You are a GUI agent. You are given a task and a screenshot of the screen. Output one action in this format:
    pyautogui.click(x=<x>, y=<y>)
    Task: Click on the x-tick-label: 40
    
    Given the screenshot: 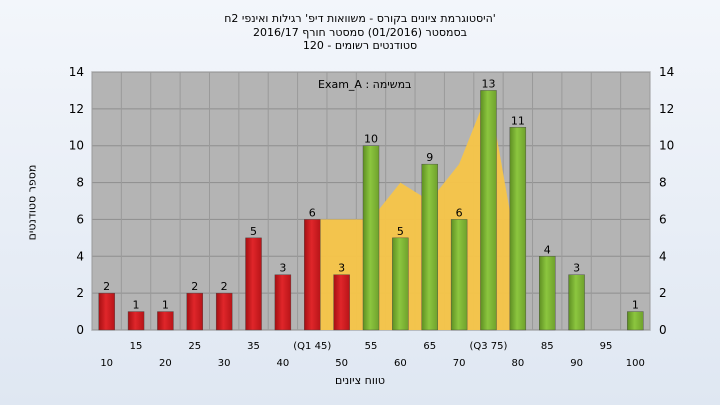 What is the action you would take?
    pyautogui.click(x=283, y=363)
    